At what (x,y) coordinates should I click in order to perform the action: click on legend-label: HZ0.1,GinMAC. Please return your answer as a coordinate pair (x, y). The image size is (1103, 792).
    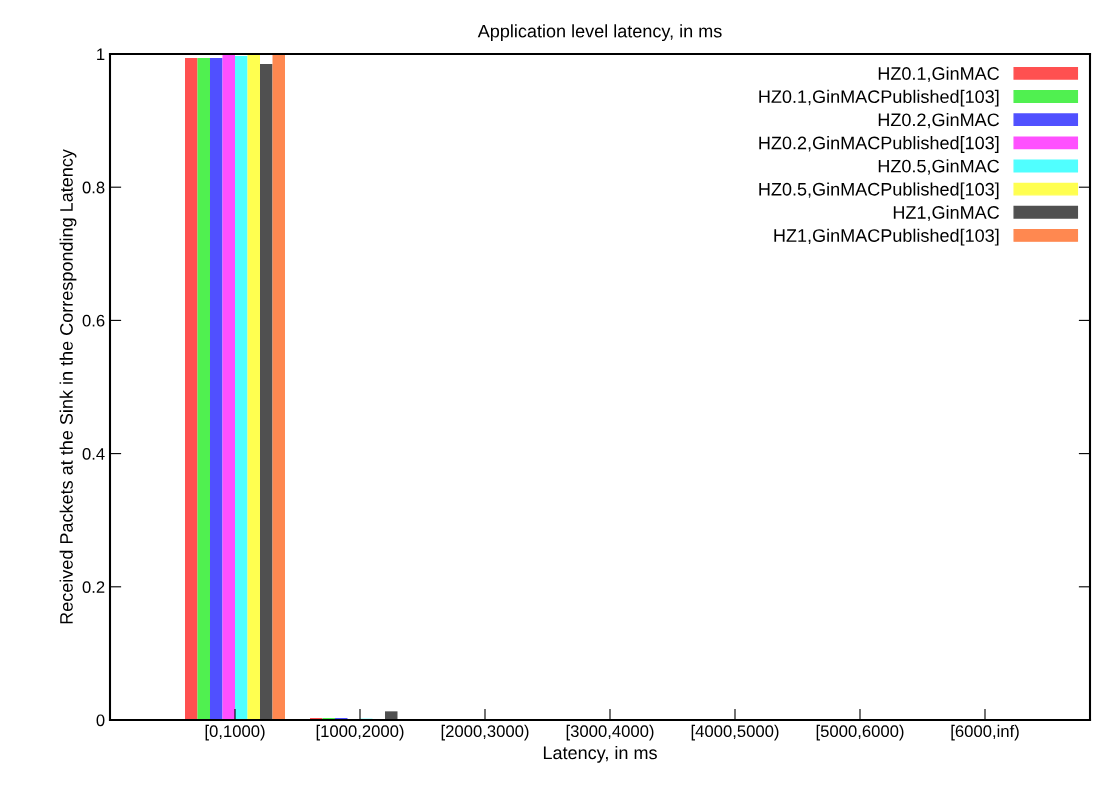
    Looking at the image, I should click on (939, 74).